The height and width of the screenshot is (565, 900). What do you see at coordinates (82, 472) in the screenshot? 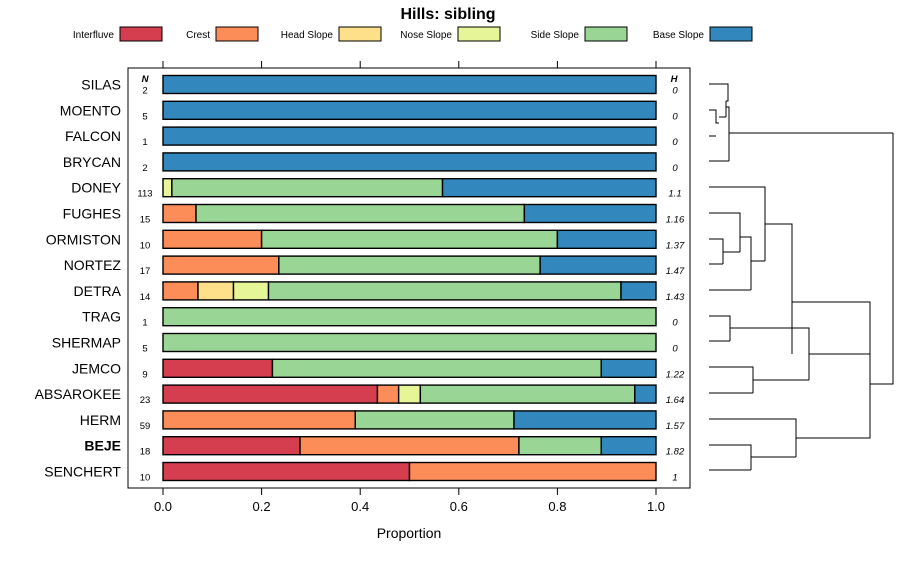
I see `row-label-senchert: SENCHERT` at bounding box center [82, 472].